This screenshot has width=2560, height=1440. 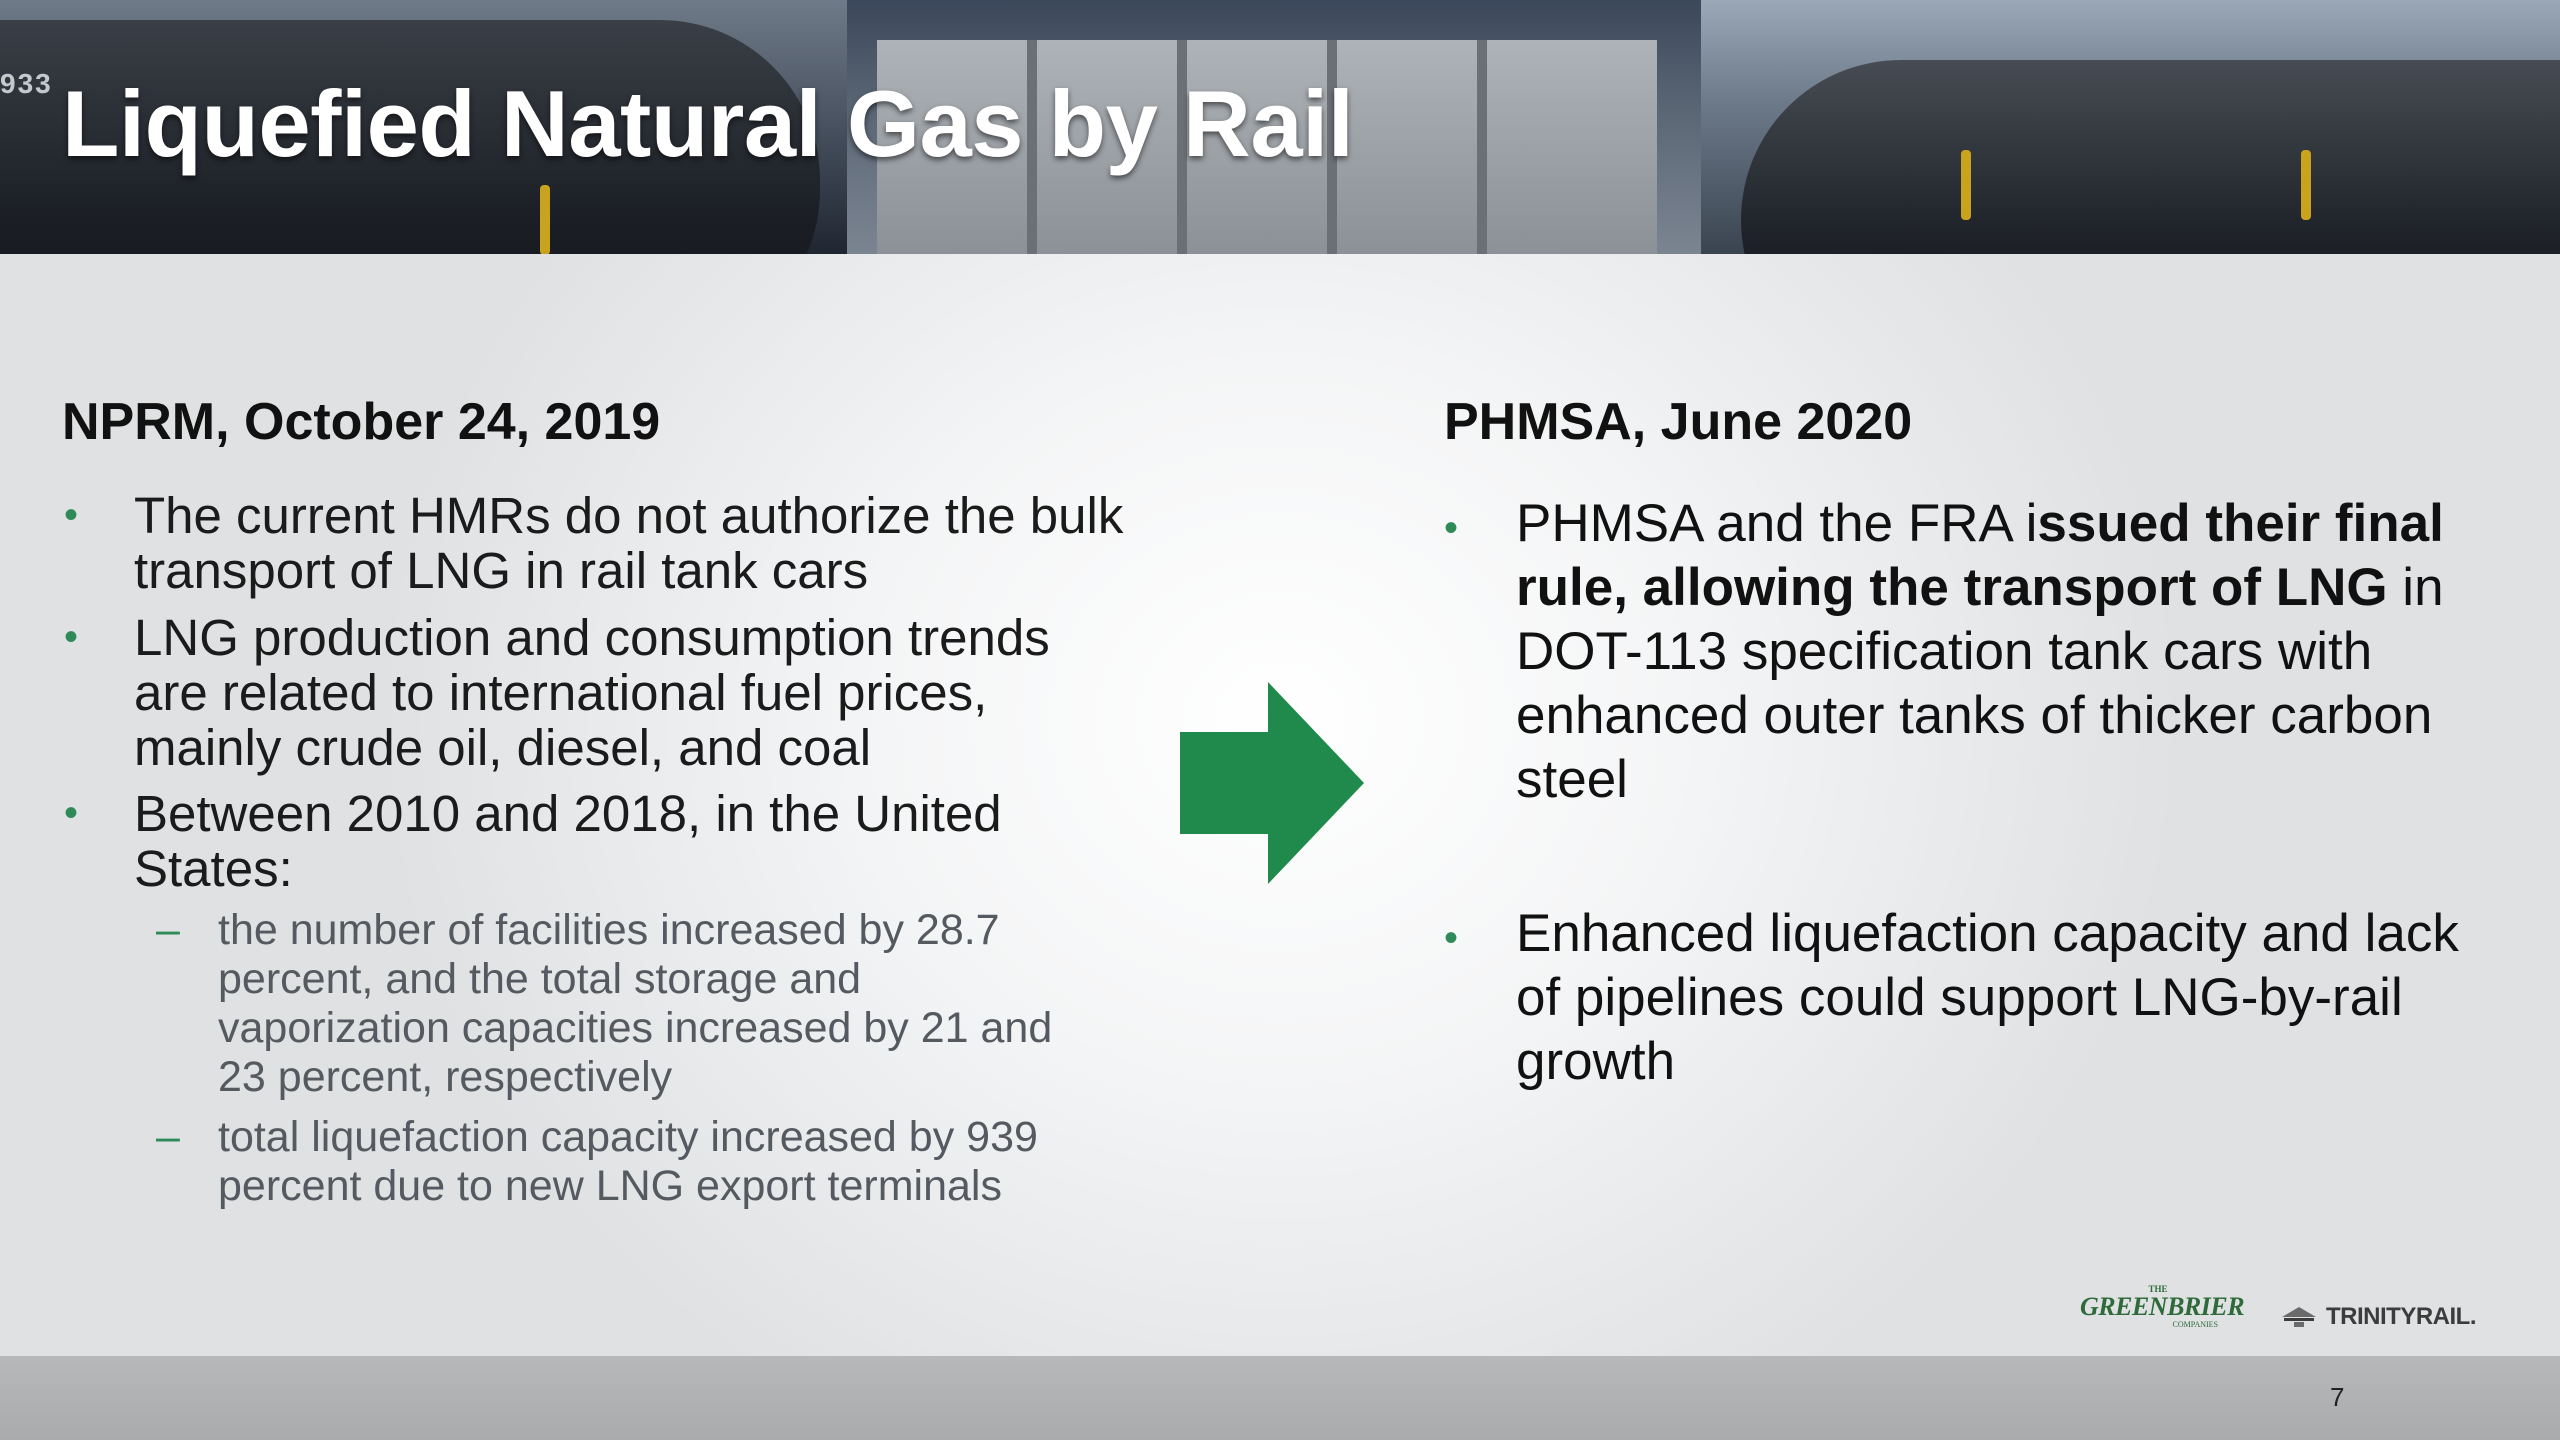 What do you see at coordinates (2195, 1324) in the screenshot?
I see `greenbrier-logo-companies: COMPANIES` at bounding box center [2195, 1324].